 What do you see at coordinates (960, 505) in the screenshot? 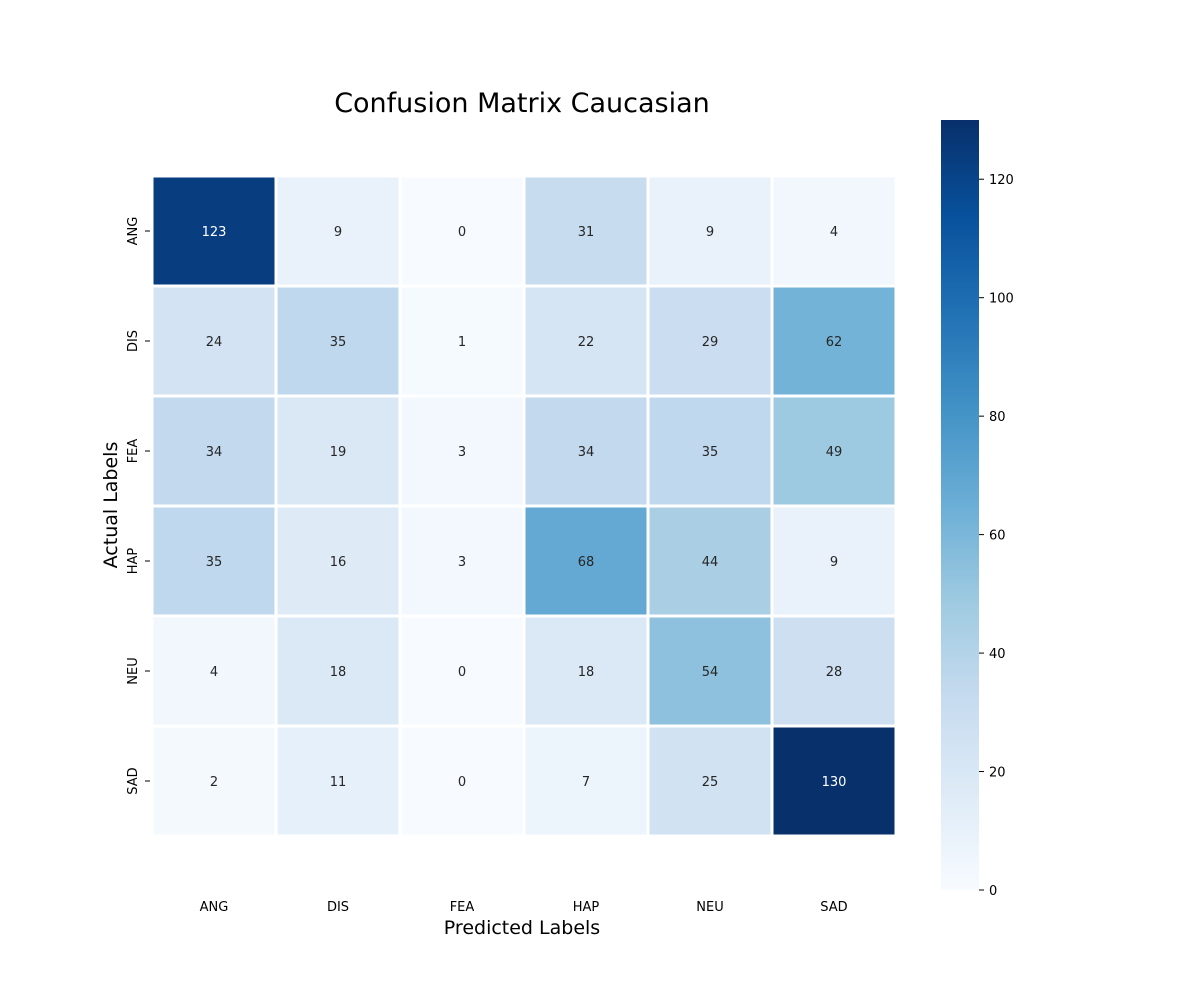
I see `colorbar` at bounding box center [960, 505].